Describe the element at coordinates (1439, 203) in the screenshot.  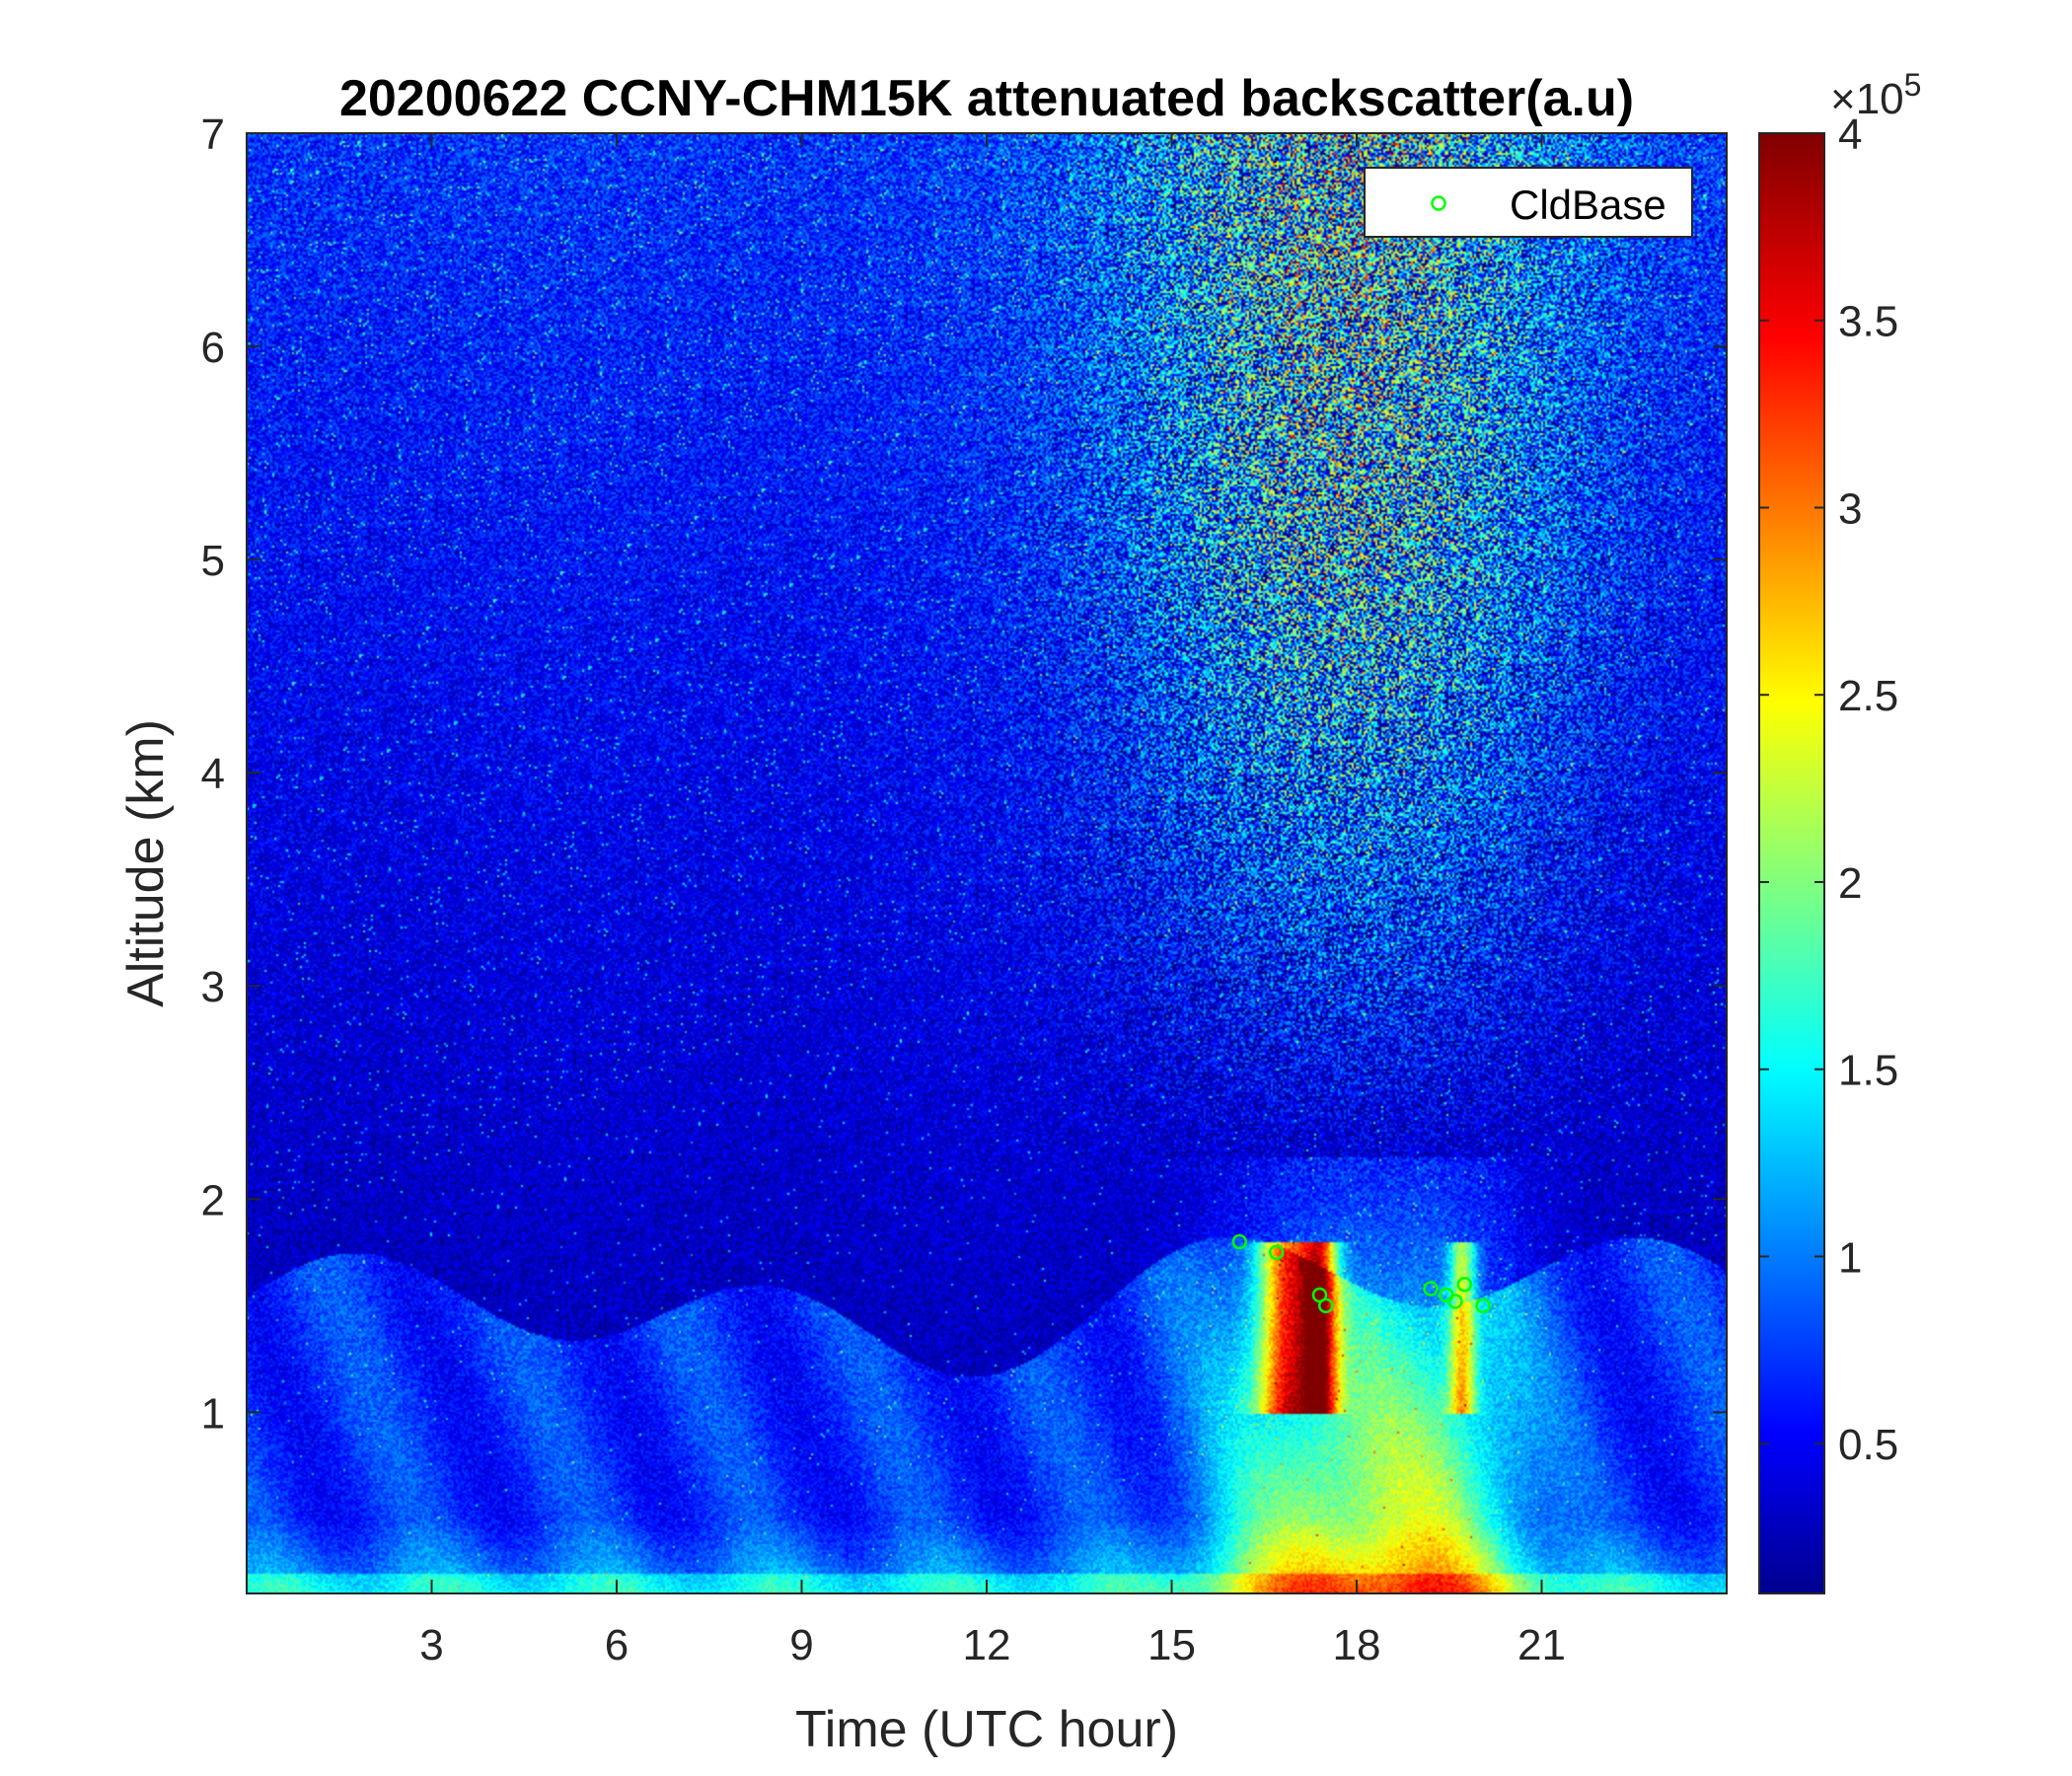
I see `legend-marker-cldbase` at that location.